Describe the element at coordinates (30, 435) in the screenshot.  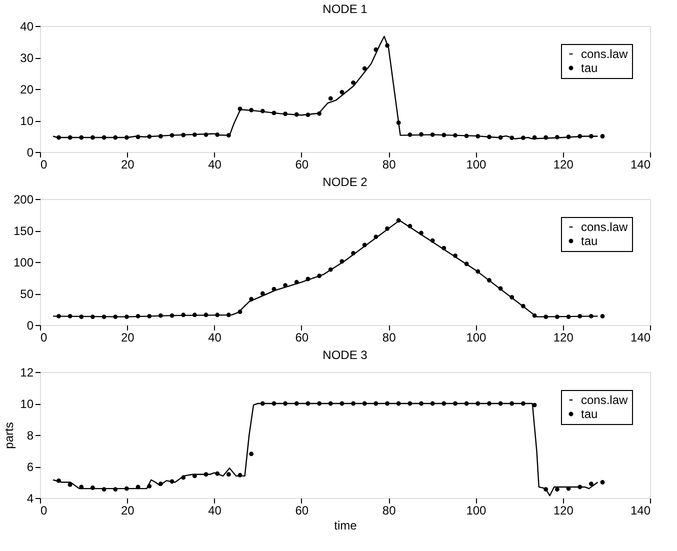
I see `y-tick-label: 8` at that location.